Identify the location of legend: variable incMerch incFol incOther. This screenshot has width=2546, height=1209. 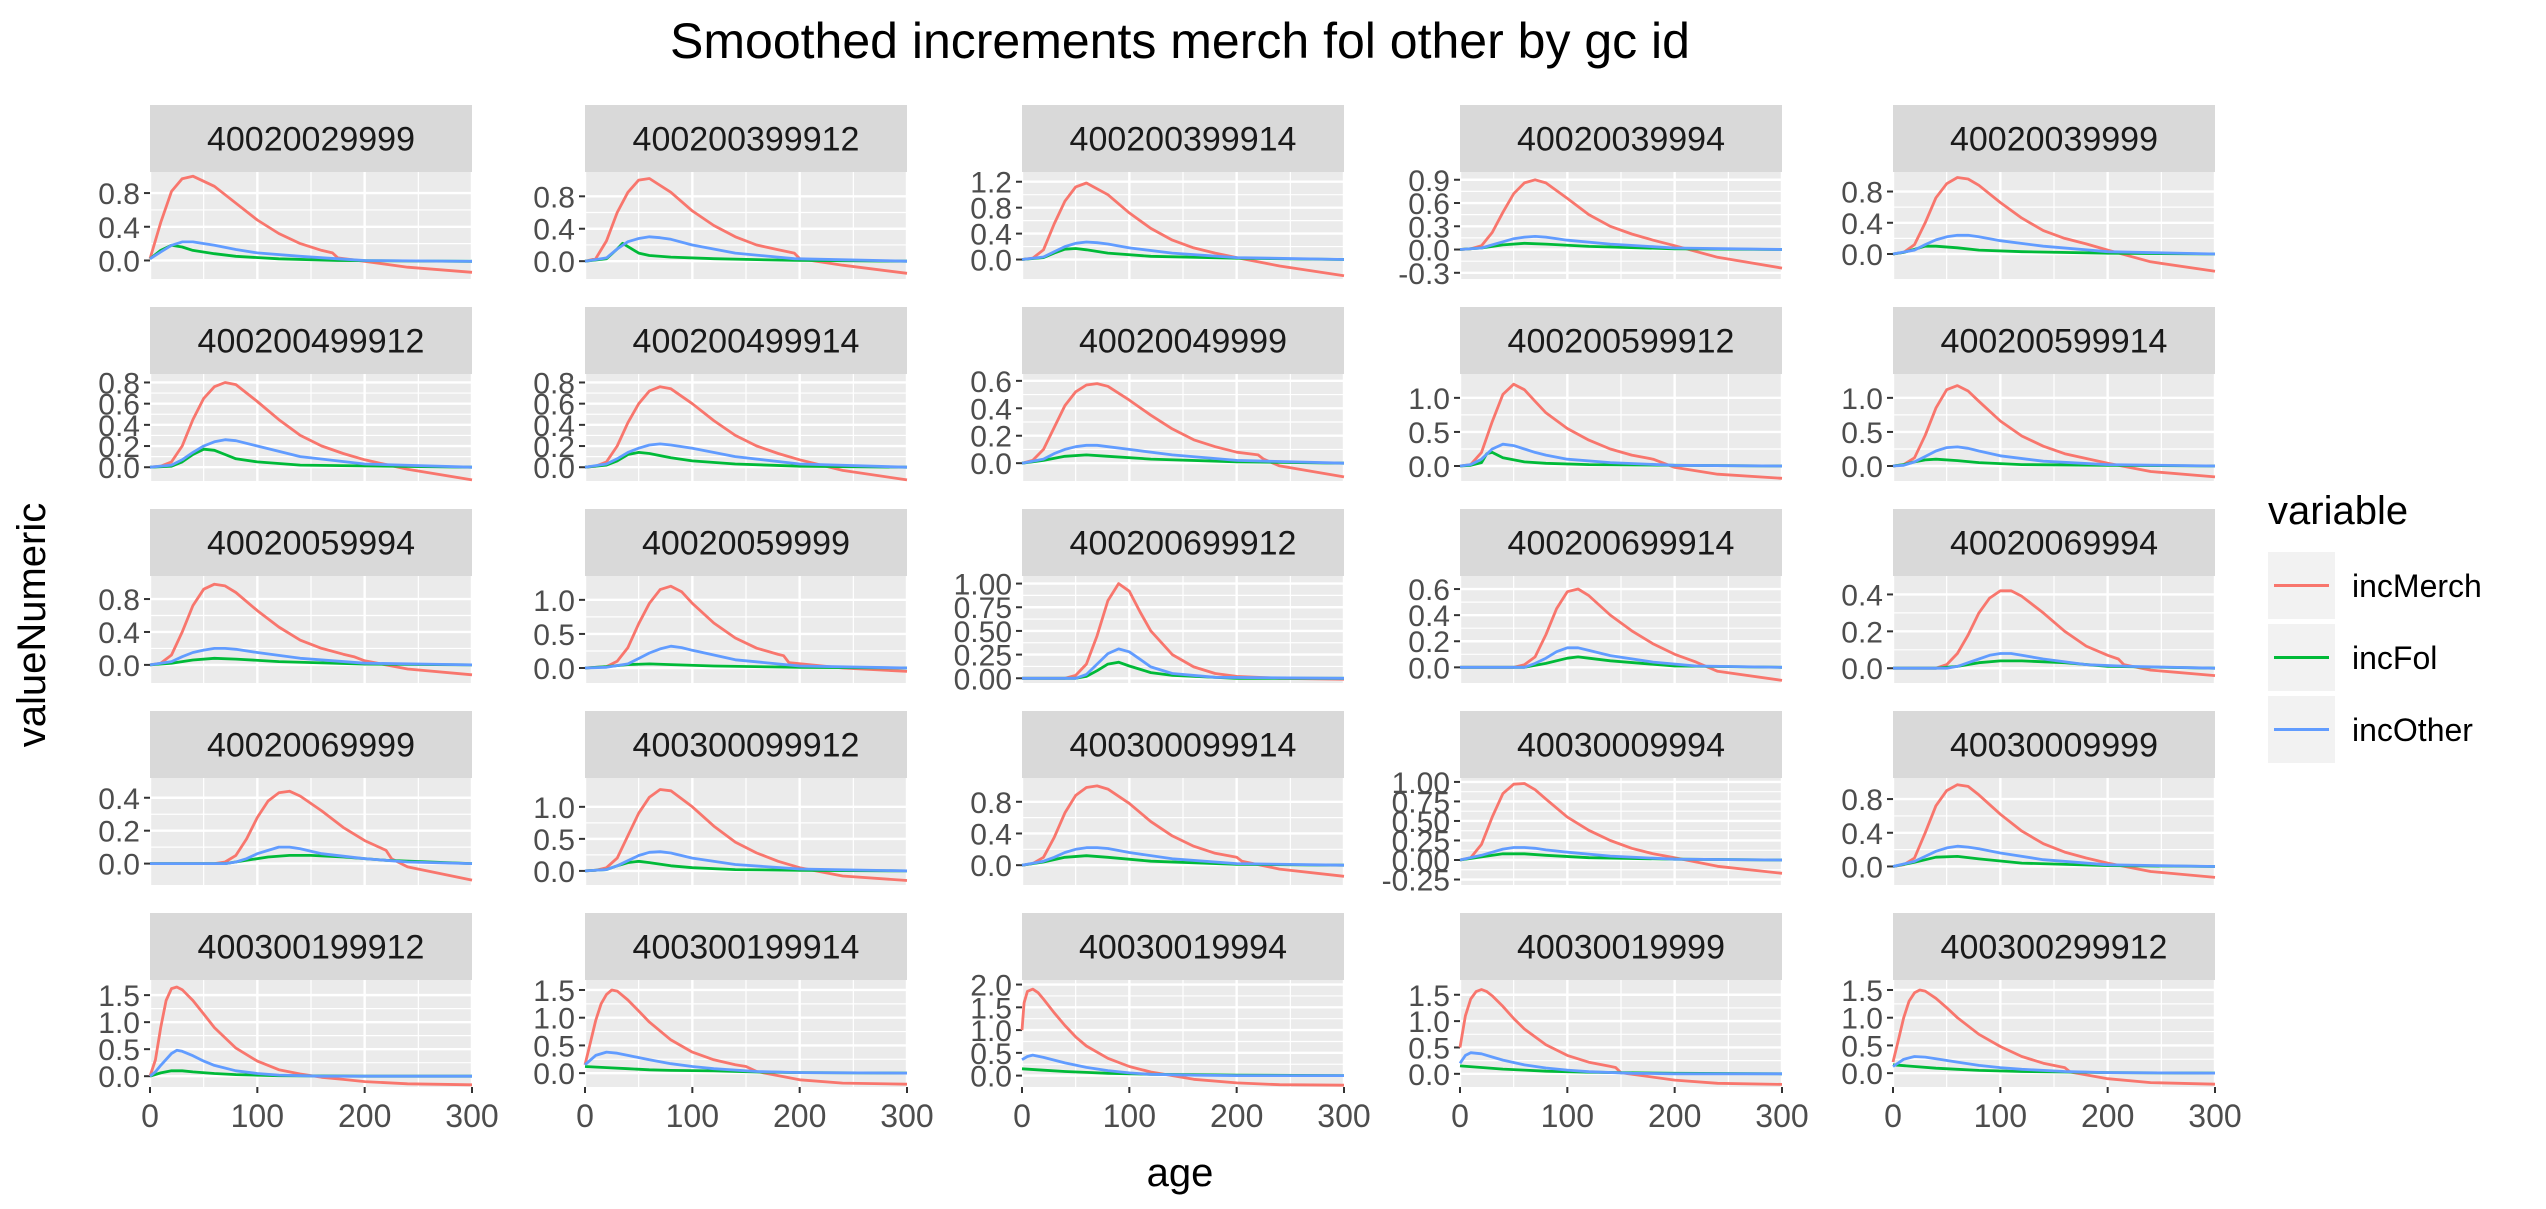
(2375, 626).